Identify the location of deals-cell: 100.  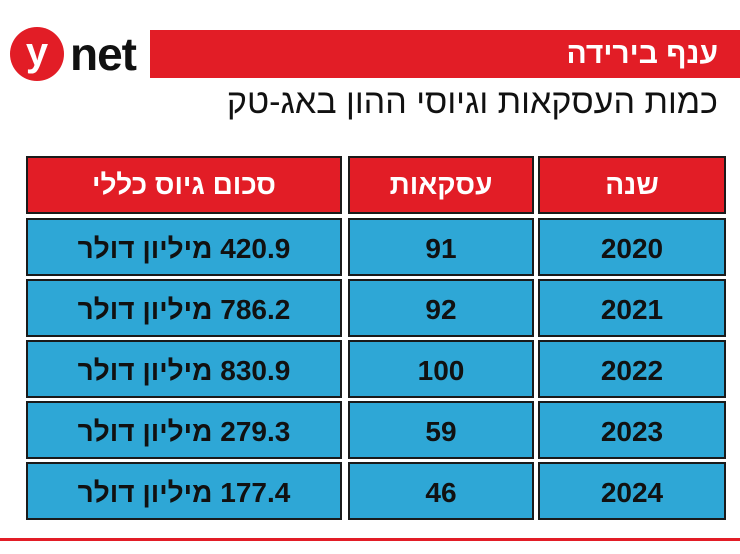
(441, 369).